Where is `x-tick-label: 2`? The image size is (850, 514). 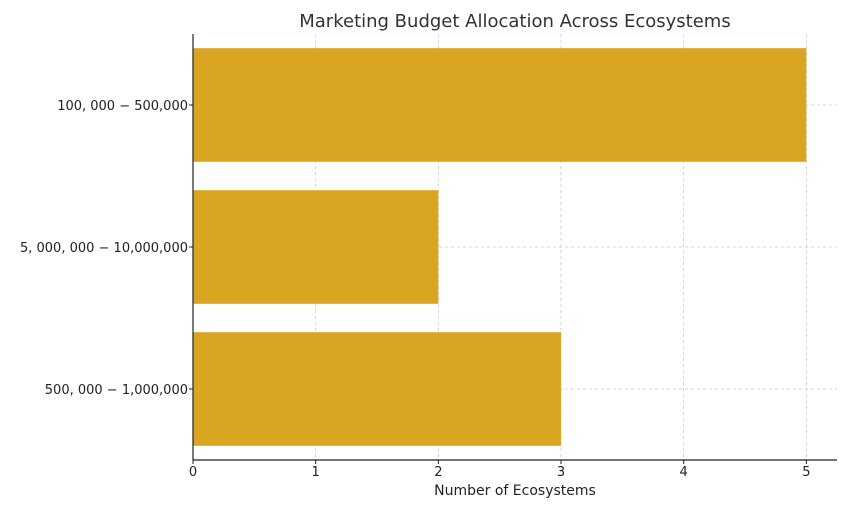 x-tick-label: 2 is located at coordinates (438, 472).